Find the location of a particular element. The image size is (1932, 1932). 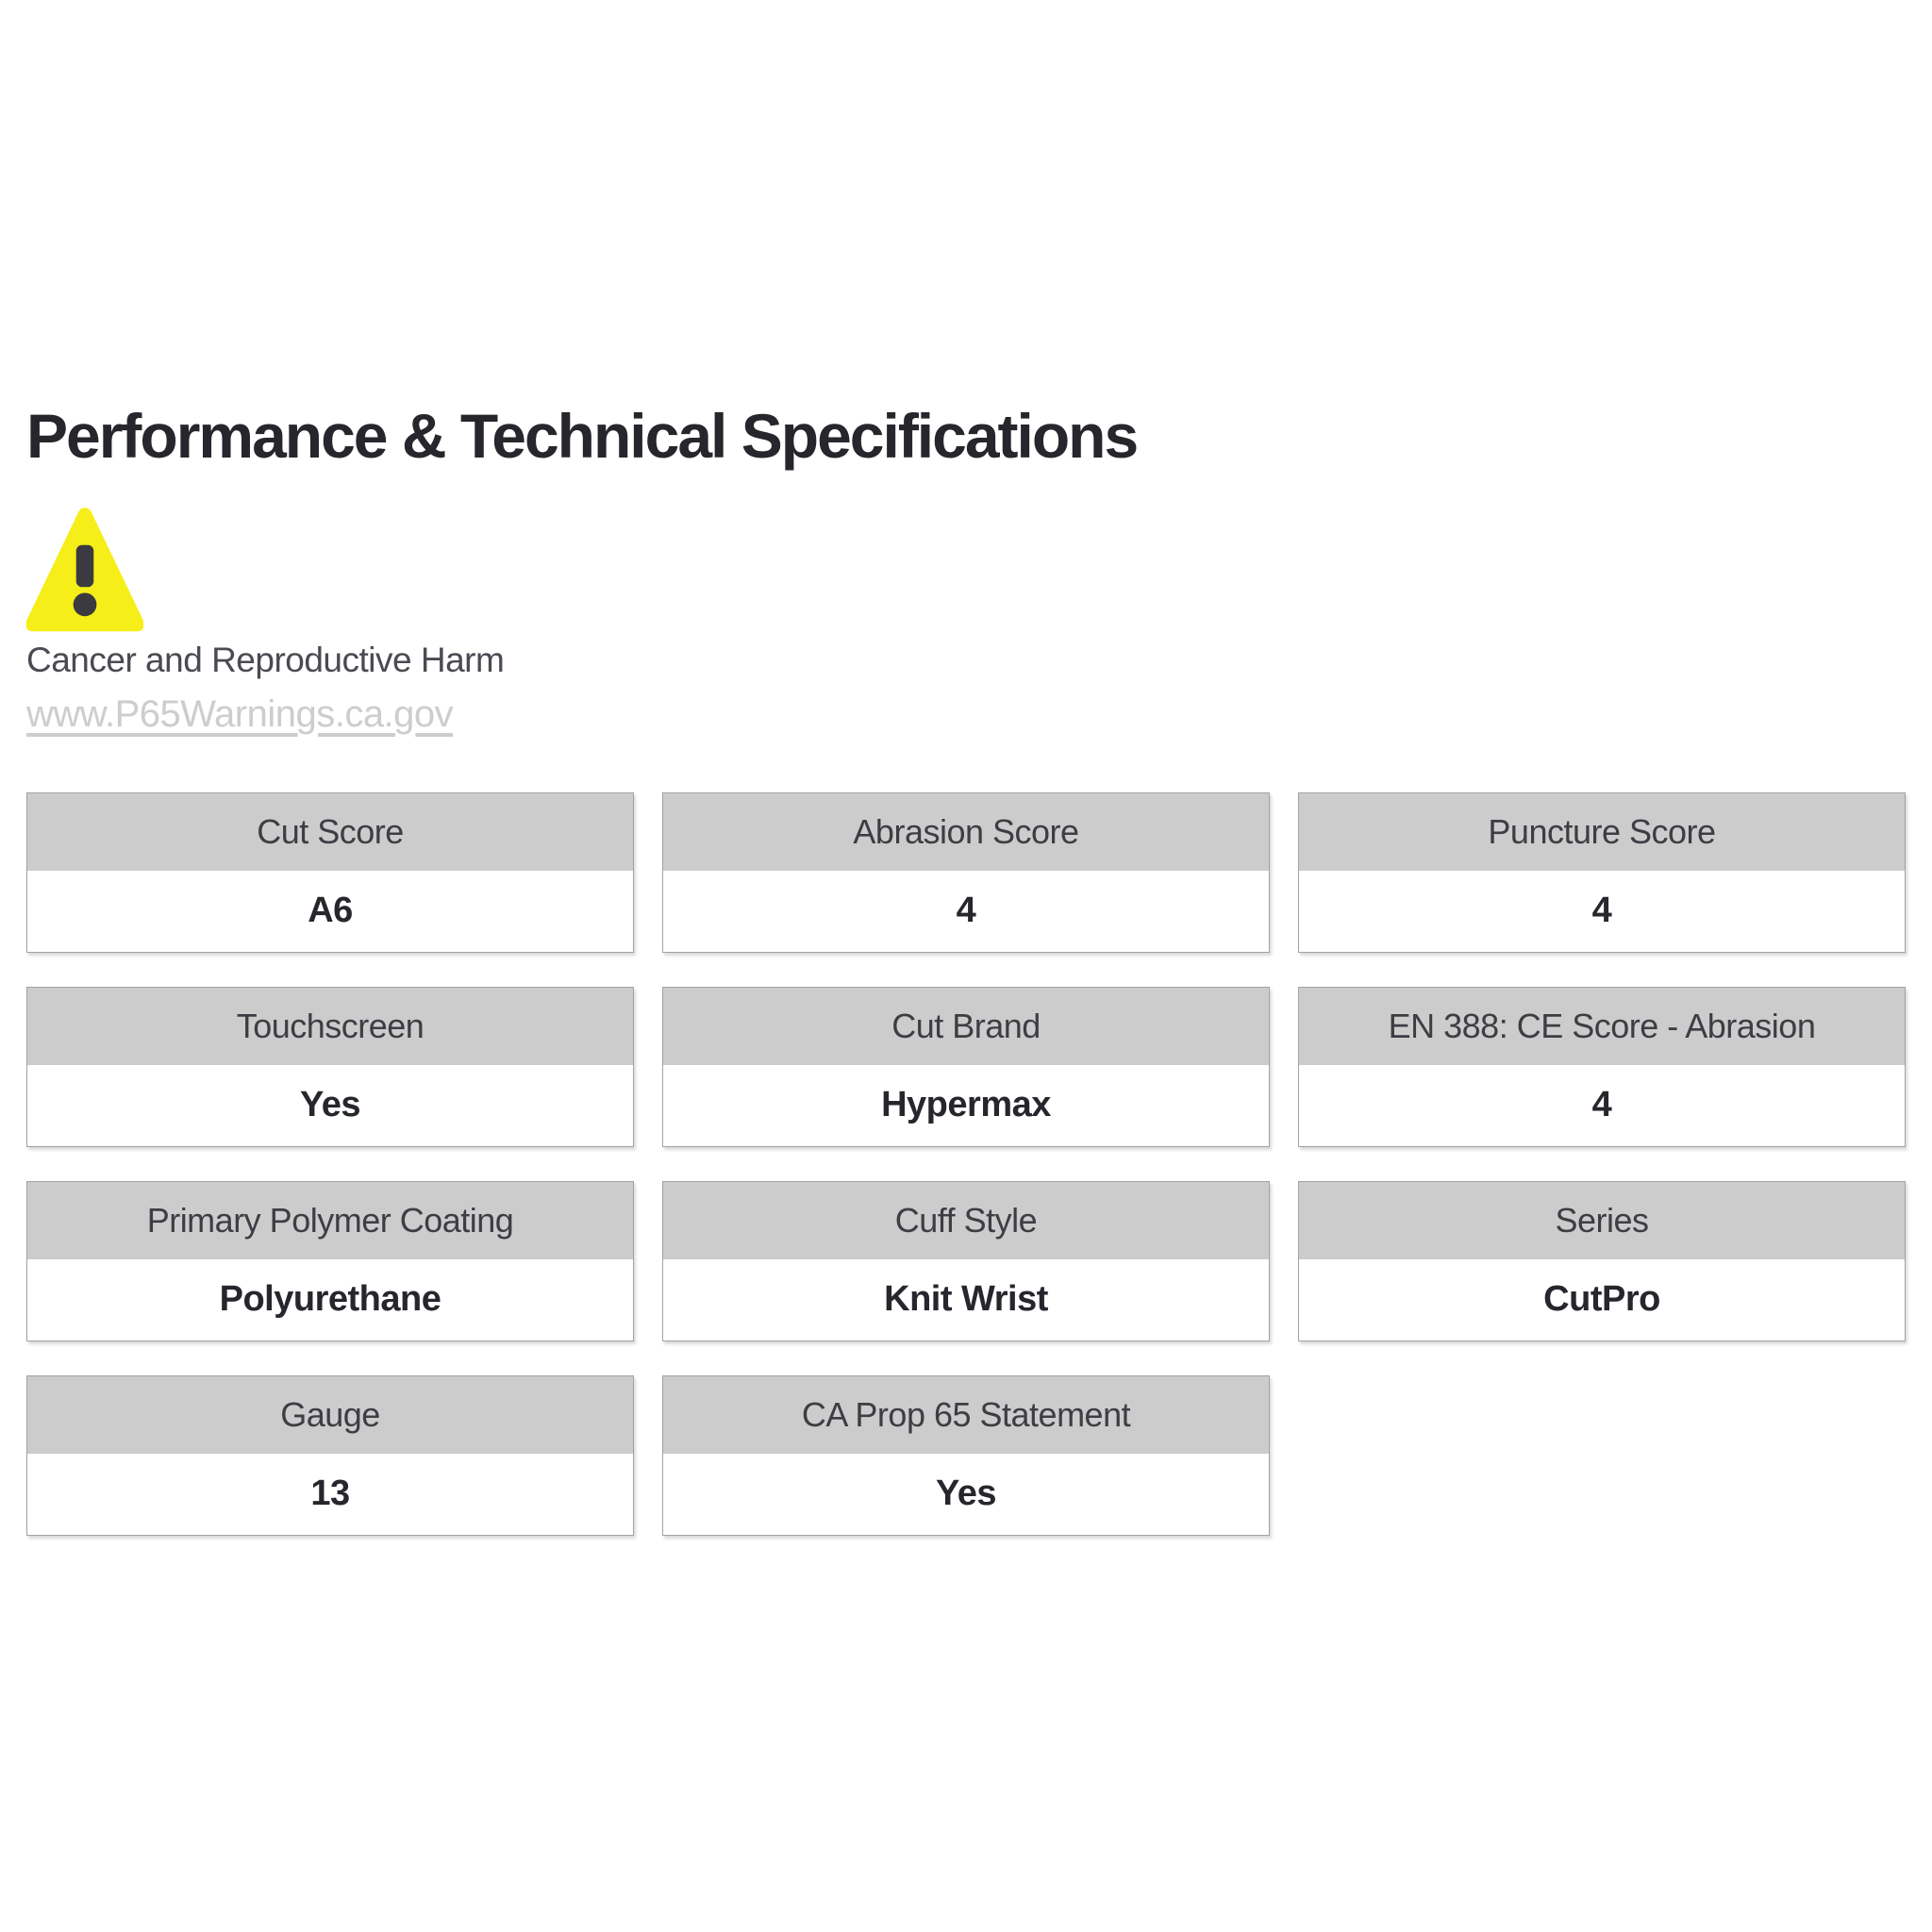

spec-label: Cut Brand is located at coordinates (966, 1026).